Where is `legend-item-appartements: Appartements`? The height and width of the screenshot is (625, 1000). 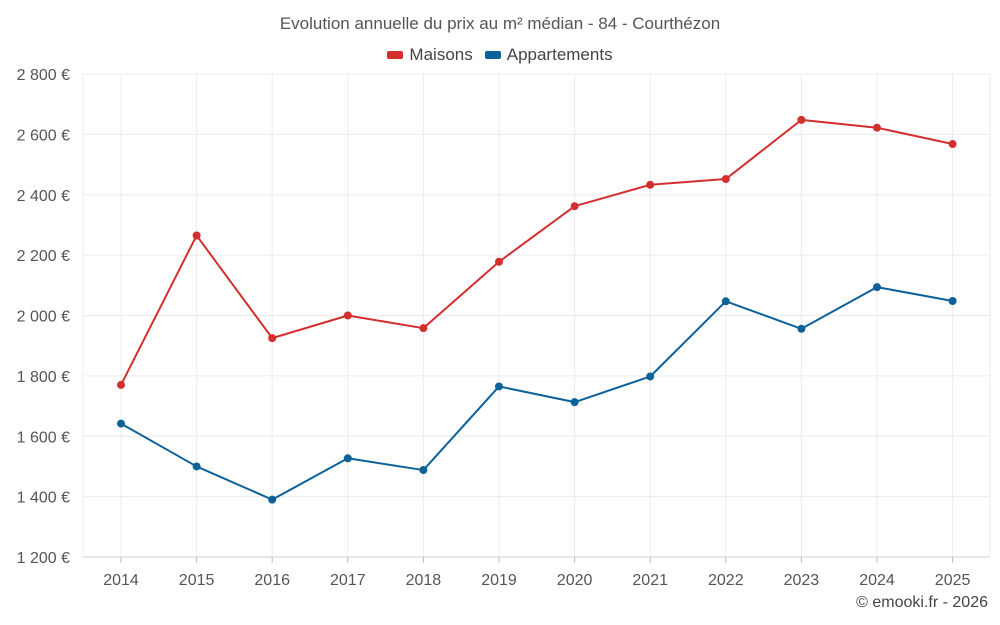 legend-item-appartements: Appartements is located at coordinates (548, 55).